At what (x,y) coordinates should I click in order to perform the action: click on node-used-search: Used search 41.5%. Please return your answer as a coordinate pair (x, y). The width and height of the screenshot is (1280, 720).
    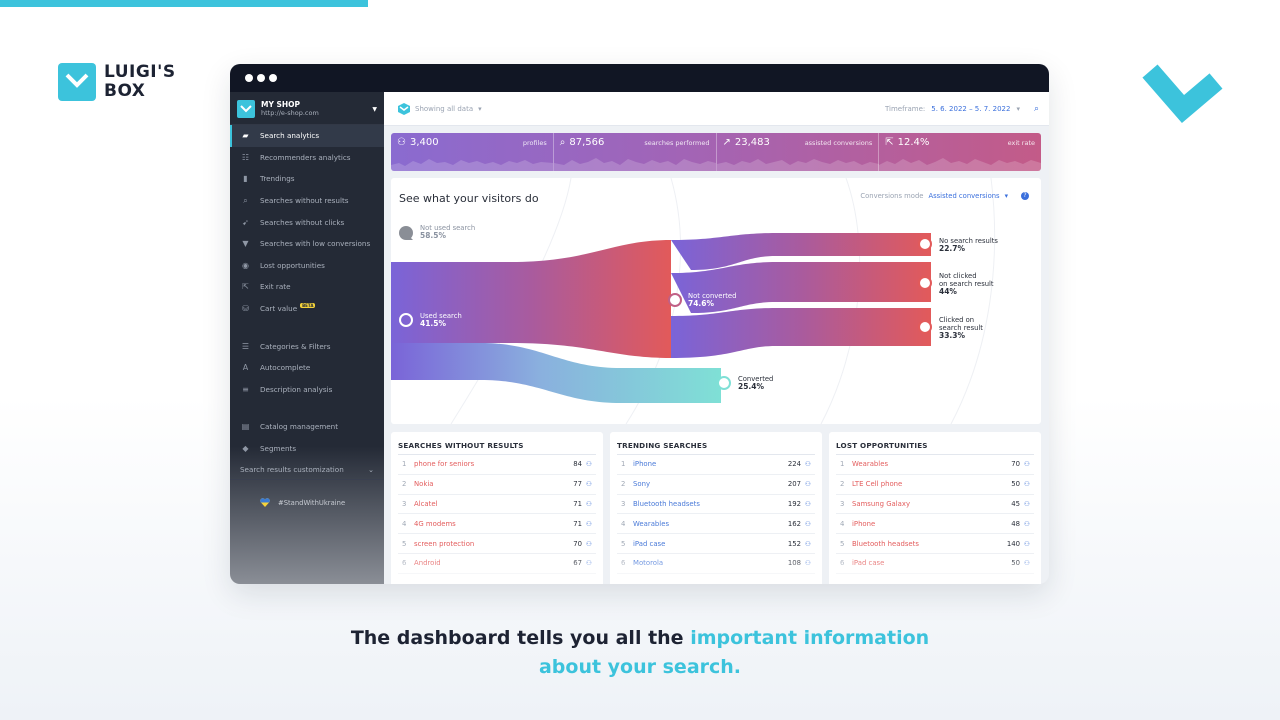
    Looking at the image, I should click on (441, 320).